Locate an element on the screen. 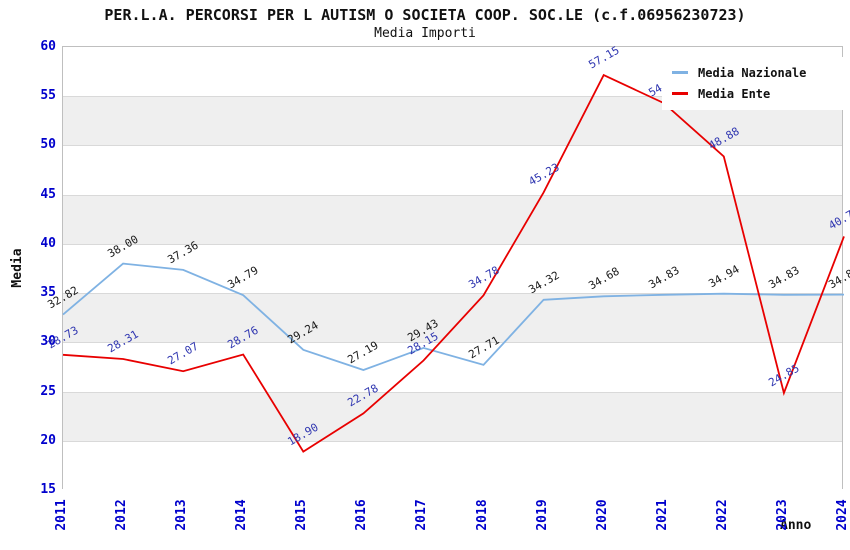 This screenshot has height=550, width=850. y-axis-title: Media is located at coordinates (17, 268).